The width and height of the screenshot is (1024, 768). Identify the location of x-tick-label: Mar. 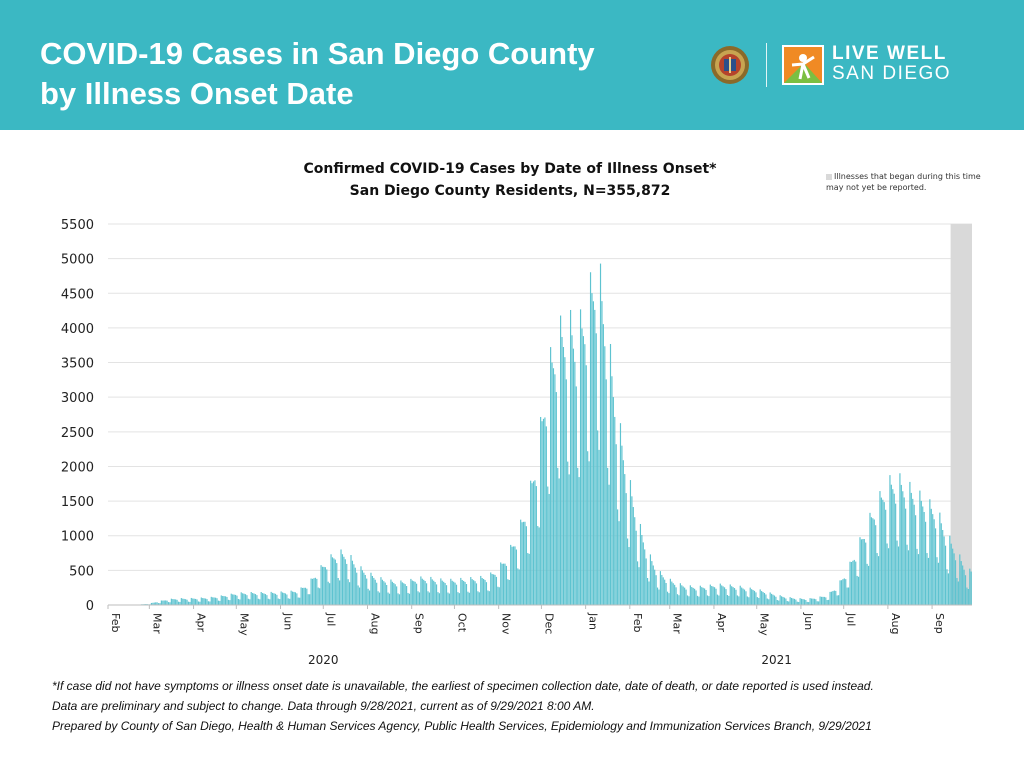
(677, 623).